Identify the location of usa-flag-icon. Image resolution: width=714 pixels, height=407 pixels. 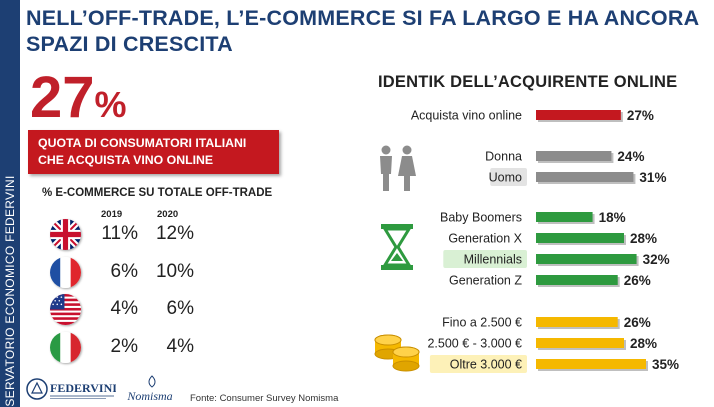
(65, 309).